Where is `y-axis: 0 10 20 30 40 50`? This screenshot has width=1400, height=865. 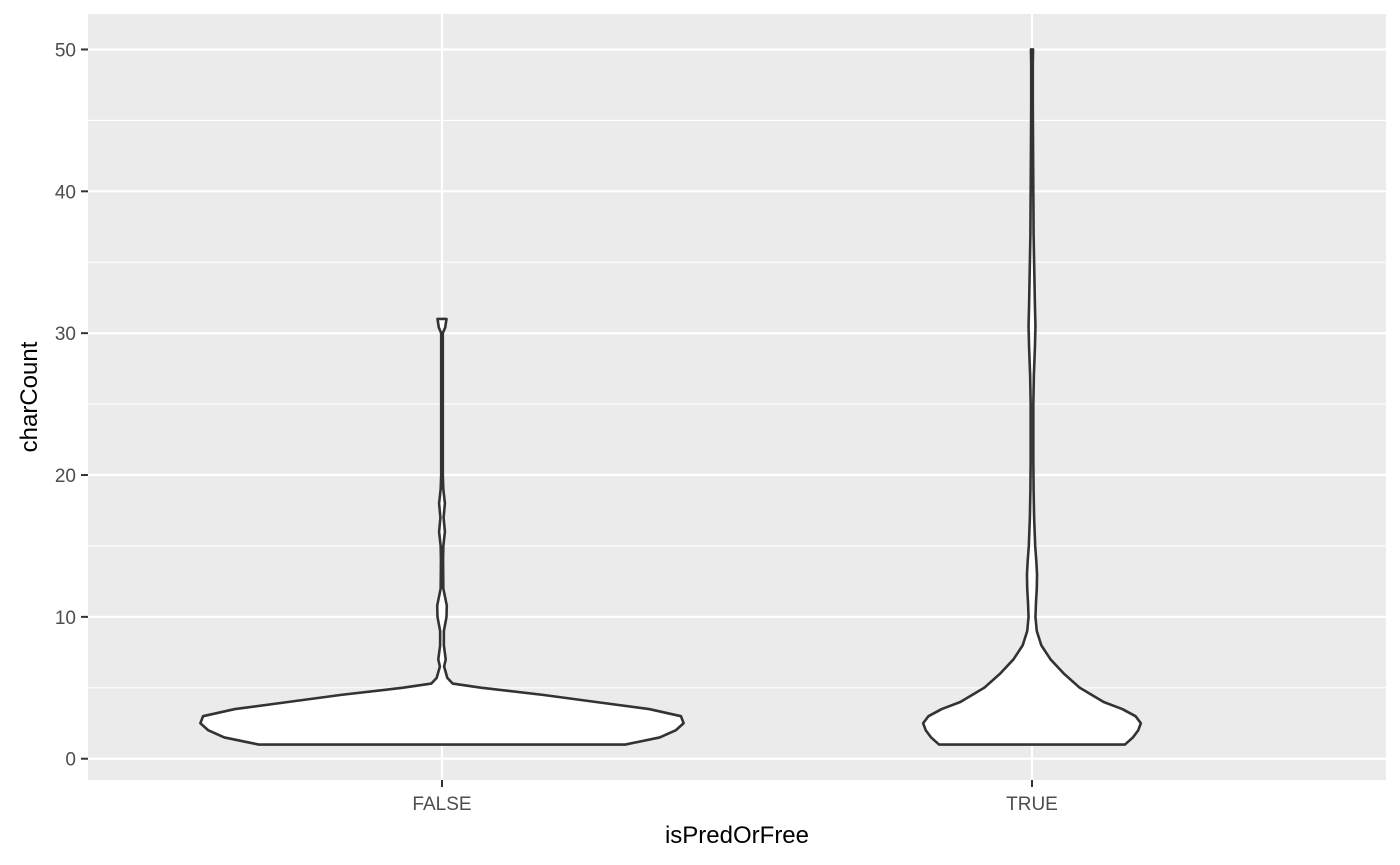 y-axis: 0 10 20 30 40 50 is located at coordinates (71, 405).